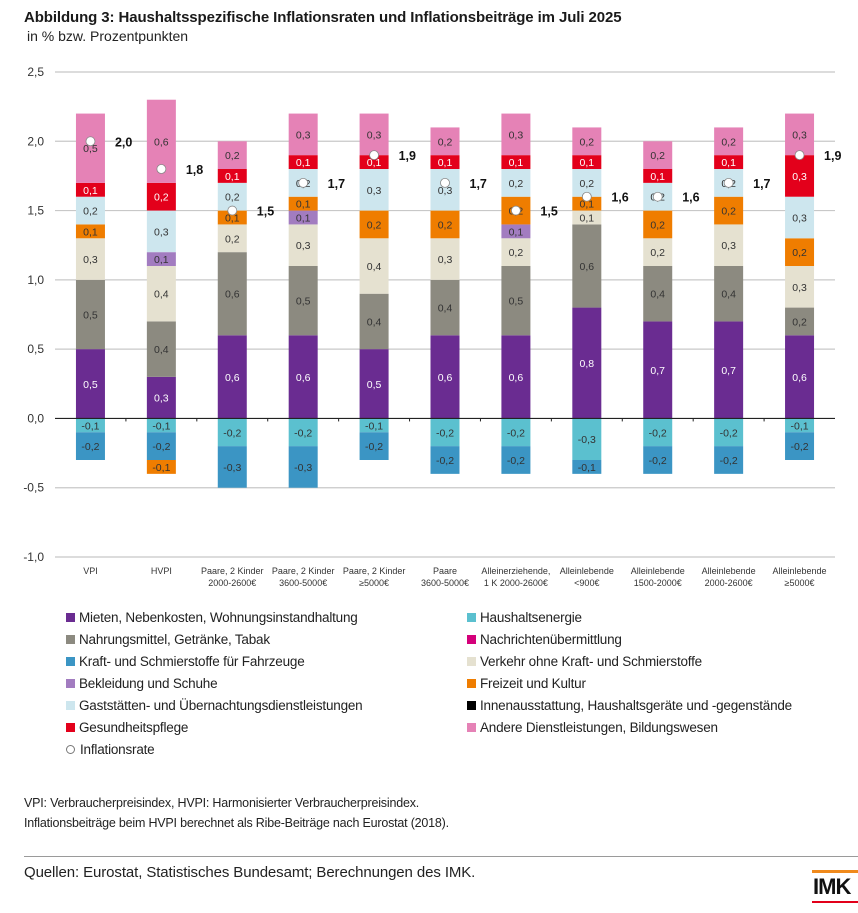 The height and width of the screenshot is (913, 858). What do you see at coordinates (544, 639) in the screenshot?
I see `legend-item: Nachrichtenübermittlung` at bounding box center [544, 639].